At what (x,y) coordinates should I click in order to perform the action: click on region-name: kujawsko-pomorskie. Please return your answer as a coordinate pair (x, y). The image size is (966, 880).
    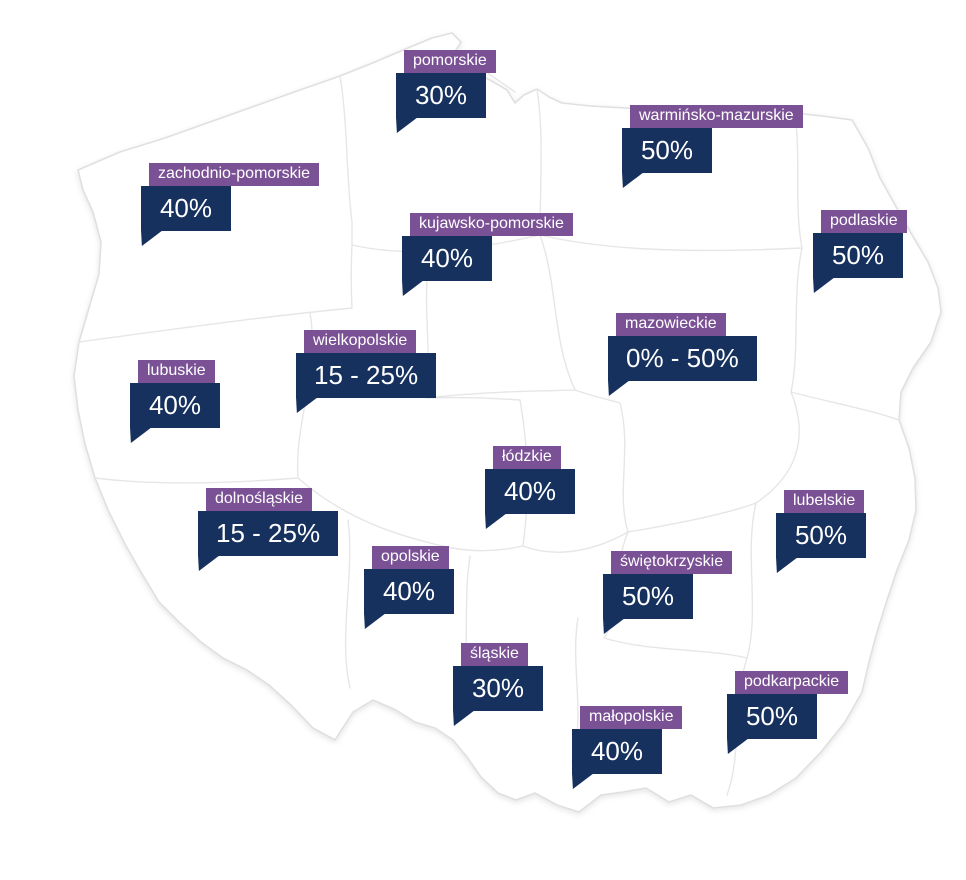
    Looking at the image, I should click on (491, 223).